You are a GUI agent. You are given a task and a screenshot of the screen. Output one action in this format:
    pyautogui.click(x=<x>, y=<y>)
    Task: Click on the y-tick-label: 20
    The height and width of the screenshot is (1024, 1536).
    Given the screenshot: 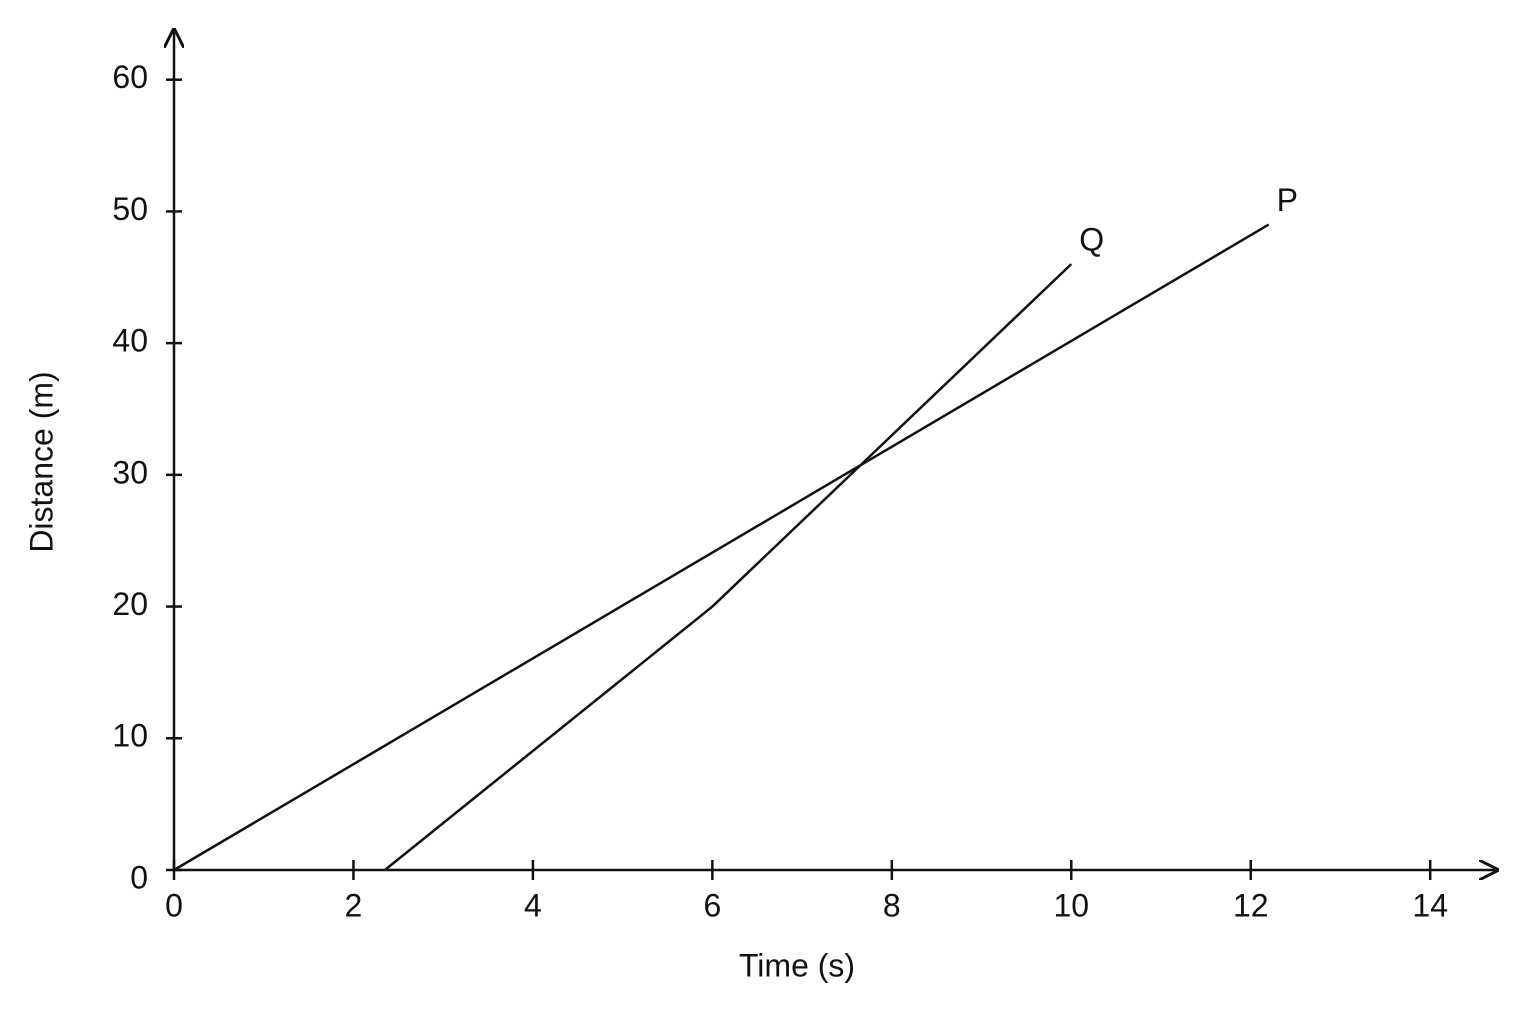 What is the action you would take?
    pyautogui.click(x=130, y=604)
    